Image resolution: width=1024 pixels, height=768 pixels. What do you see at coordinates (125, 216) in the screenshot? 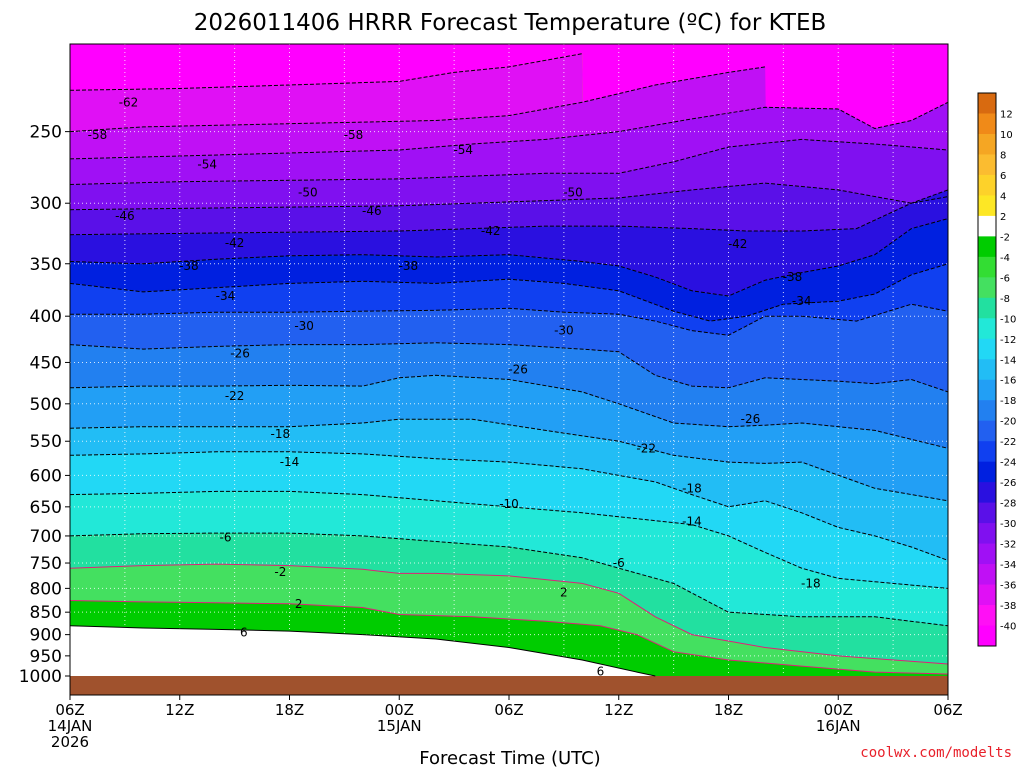
I see `contour-label: -46` at bounding box center [125, 216].